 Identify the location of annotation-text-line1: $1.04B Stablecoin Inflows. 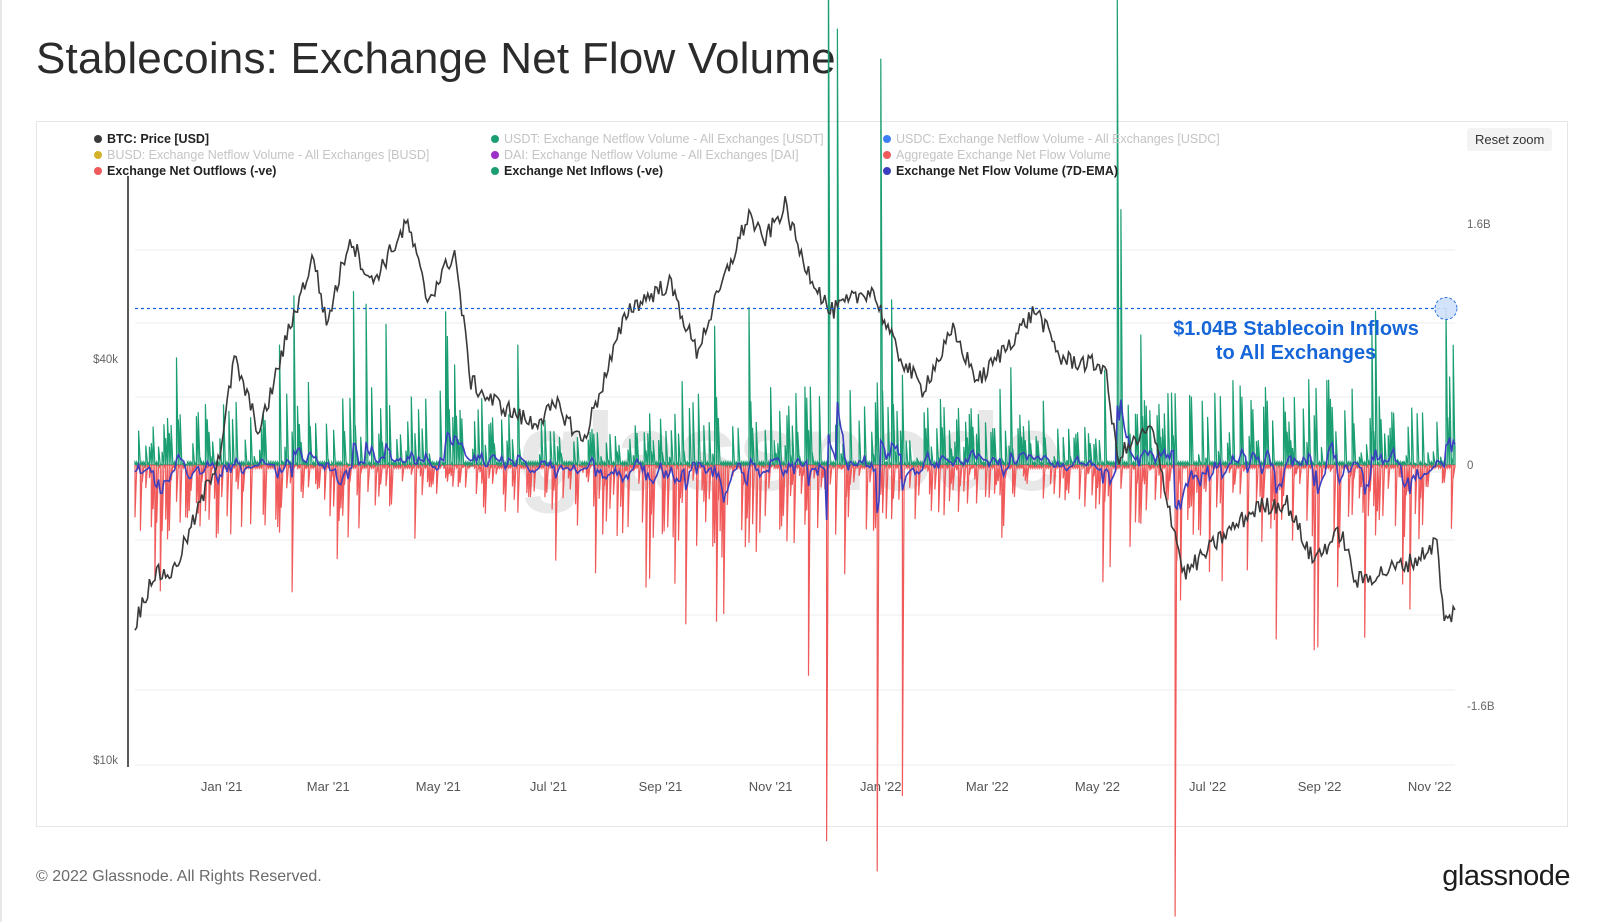
(1296, 329).